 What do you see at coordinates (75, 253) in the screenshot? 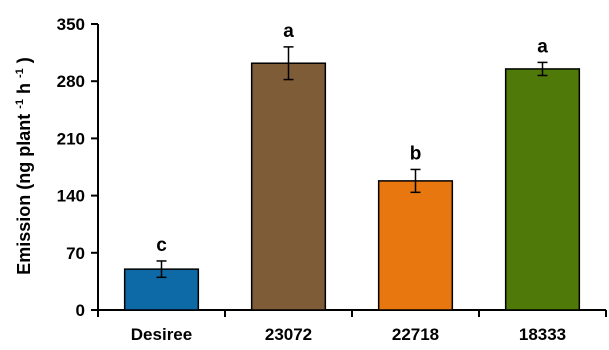
I see `y-tick-label: 70` at bounding box center [75, 253].